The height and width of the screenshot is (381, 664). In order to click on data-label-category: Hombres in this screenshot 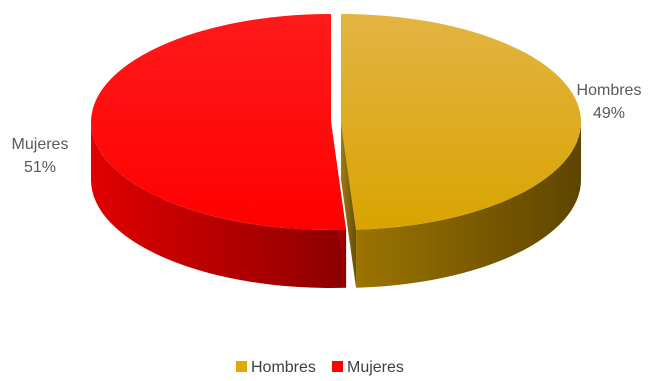, I will do `click(609, 90)`.